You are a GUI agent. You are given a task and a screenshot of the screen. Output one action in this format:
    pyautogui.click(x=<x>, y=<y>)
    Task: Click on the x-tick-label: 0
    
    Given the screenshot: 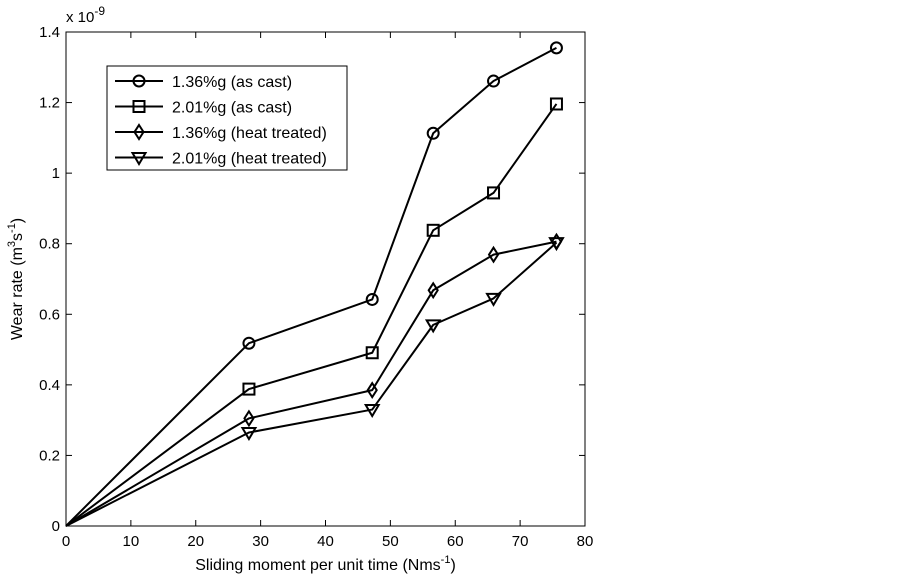 What is the action you would take?
    pyautogui.click(x=66, y=541)
    